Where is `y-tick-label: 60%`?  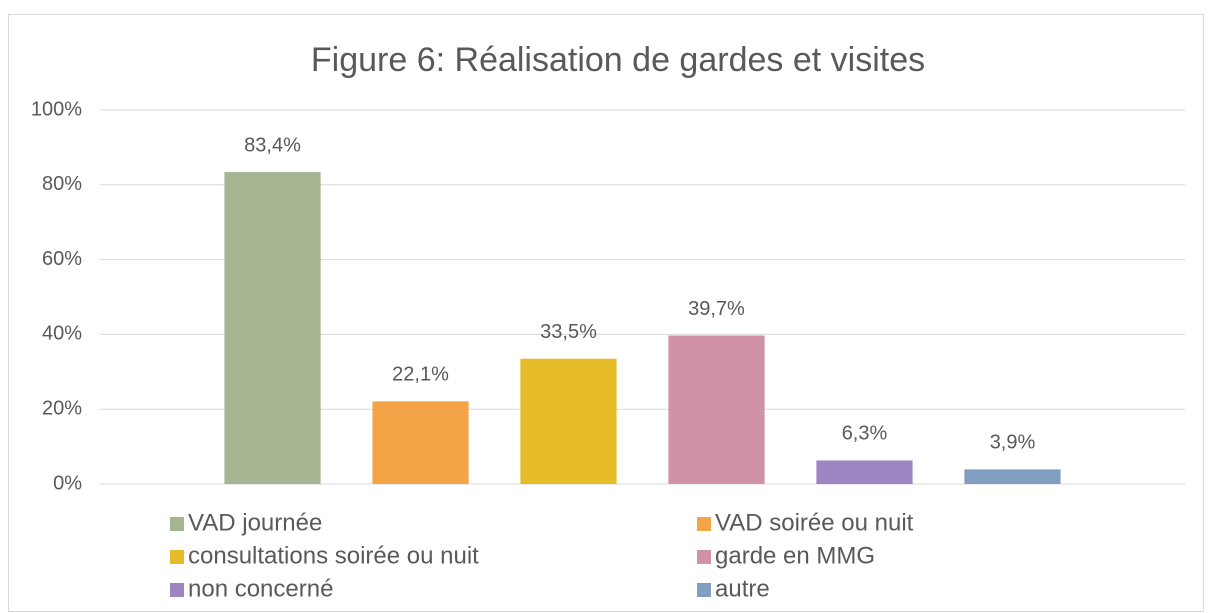
y-tick-label: 60% is located at coordinates (62, 259).